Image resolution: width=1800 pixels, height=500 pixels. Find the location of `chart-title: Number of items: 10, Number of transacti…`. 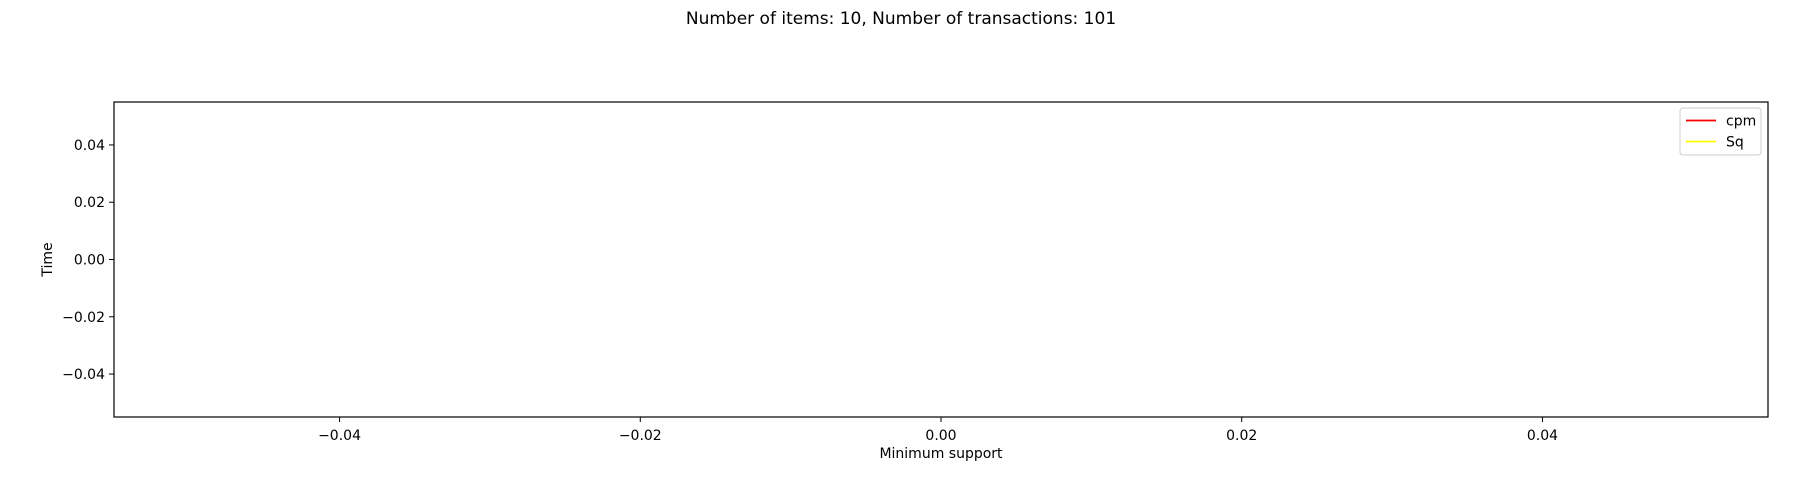

chart-title: Number of items: 10, Number of transacti… is located at coordinates (901, 19).